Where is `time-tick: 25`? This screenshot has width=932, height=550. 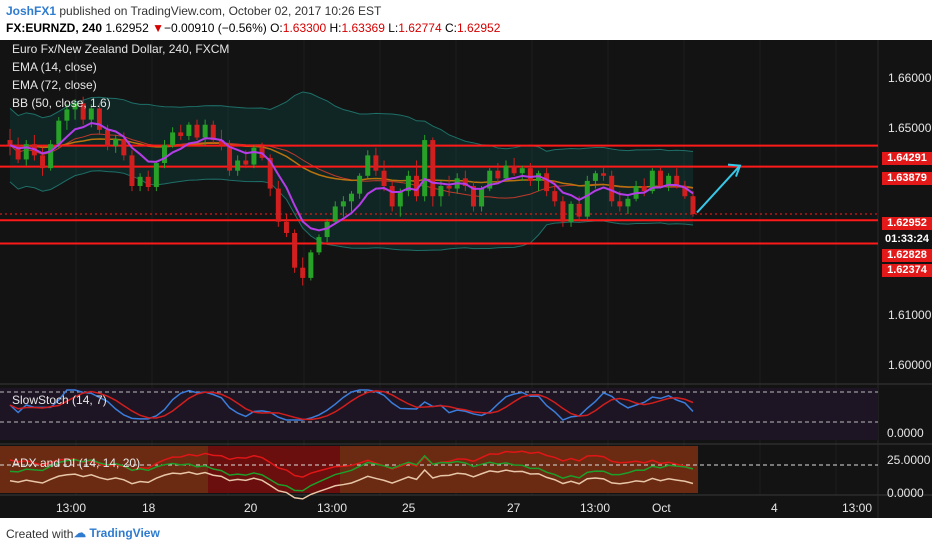 time-tick: 25 is located at coordinates (409, 508).